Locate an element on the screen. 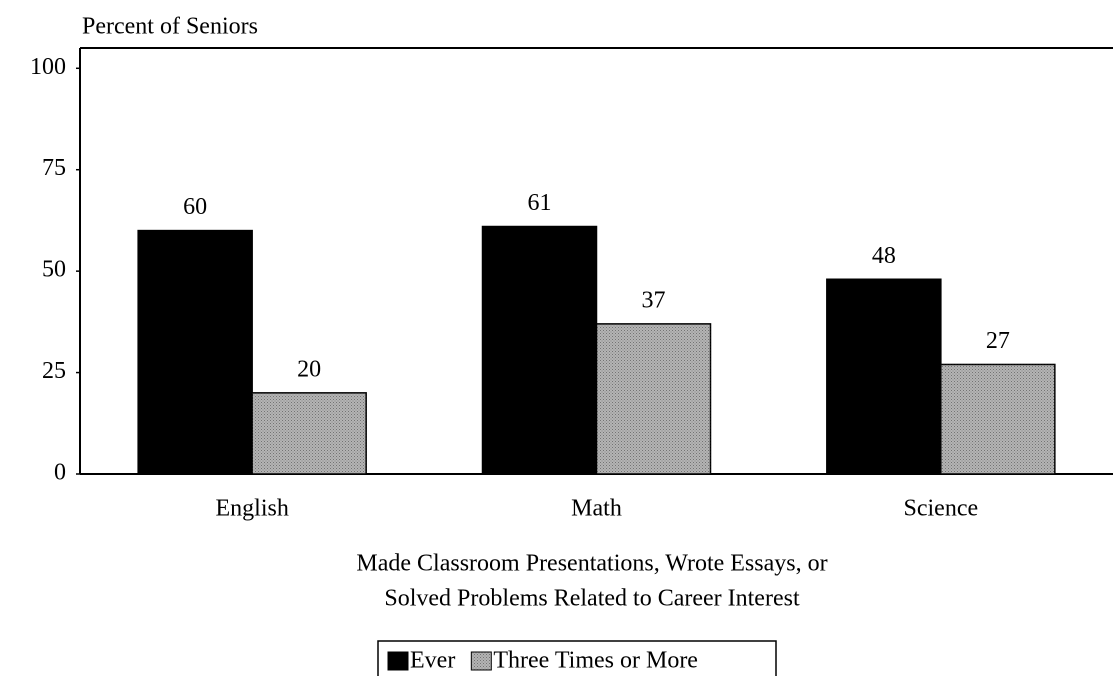 This screenshot has height=676, width=1113. x-tick-label: Science is located at coordinates (941, 509).